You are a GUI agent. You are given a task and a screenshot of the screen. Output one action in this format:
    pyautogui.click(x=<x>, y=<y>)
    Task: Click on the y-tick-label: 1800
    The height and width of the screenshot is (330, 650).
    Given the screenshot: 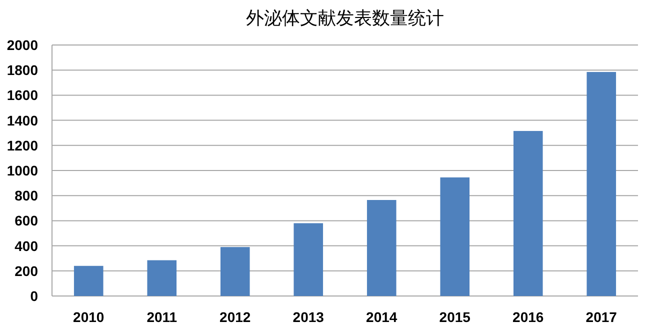 What is the action you would take?
    pyautogui.click(x=22, y=70)
    